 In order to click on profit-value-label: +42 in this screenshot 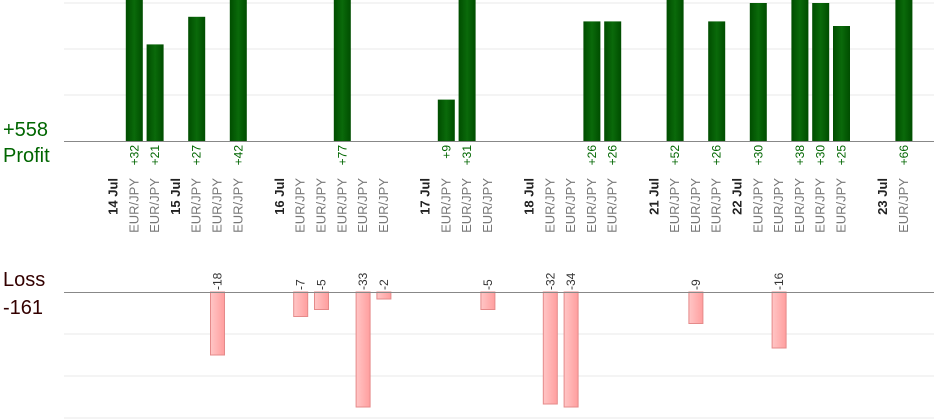, I will do `click(238, 155)`.